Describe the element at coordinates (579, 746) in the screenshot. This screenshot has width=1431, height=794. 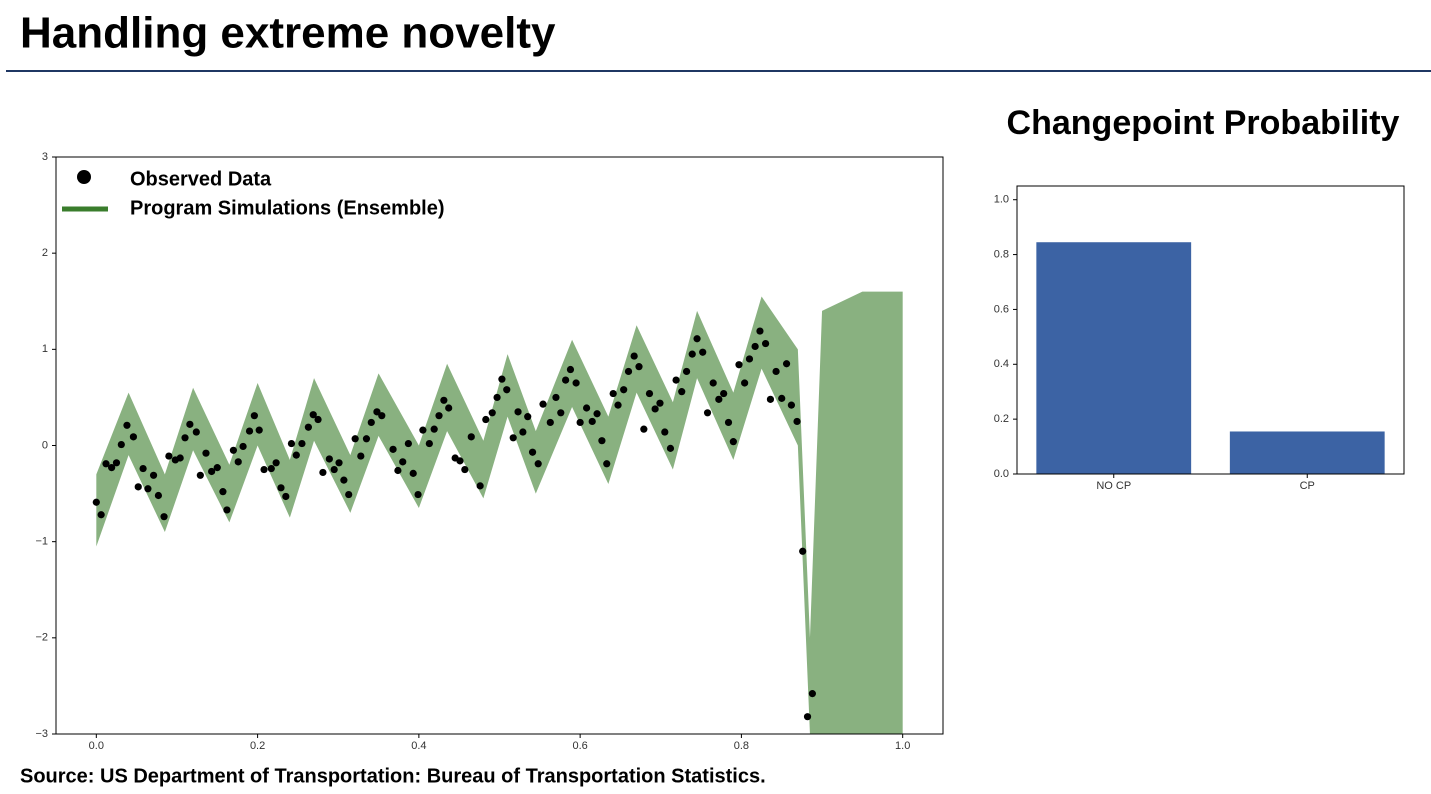
I see `x-tick-label: 0.6` at that location.